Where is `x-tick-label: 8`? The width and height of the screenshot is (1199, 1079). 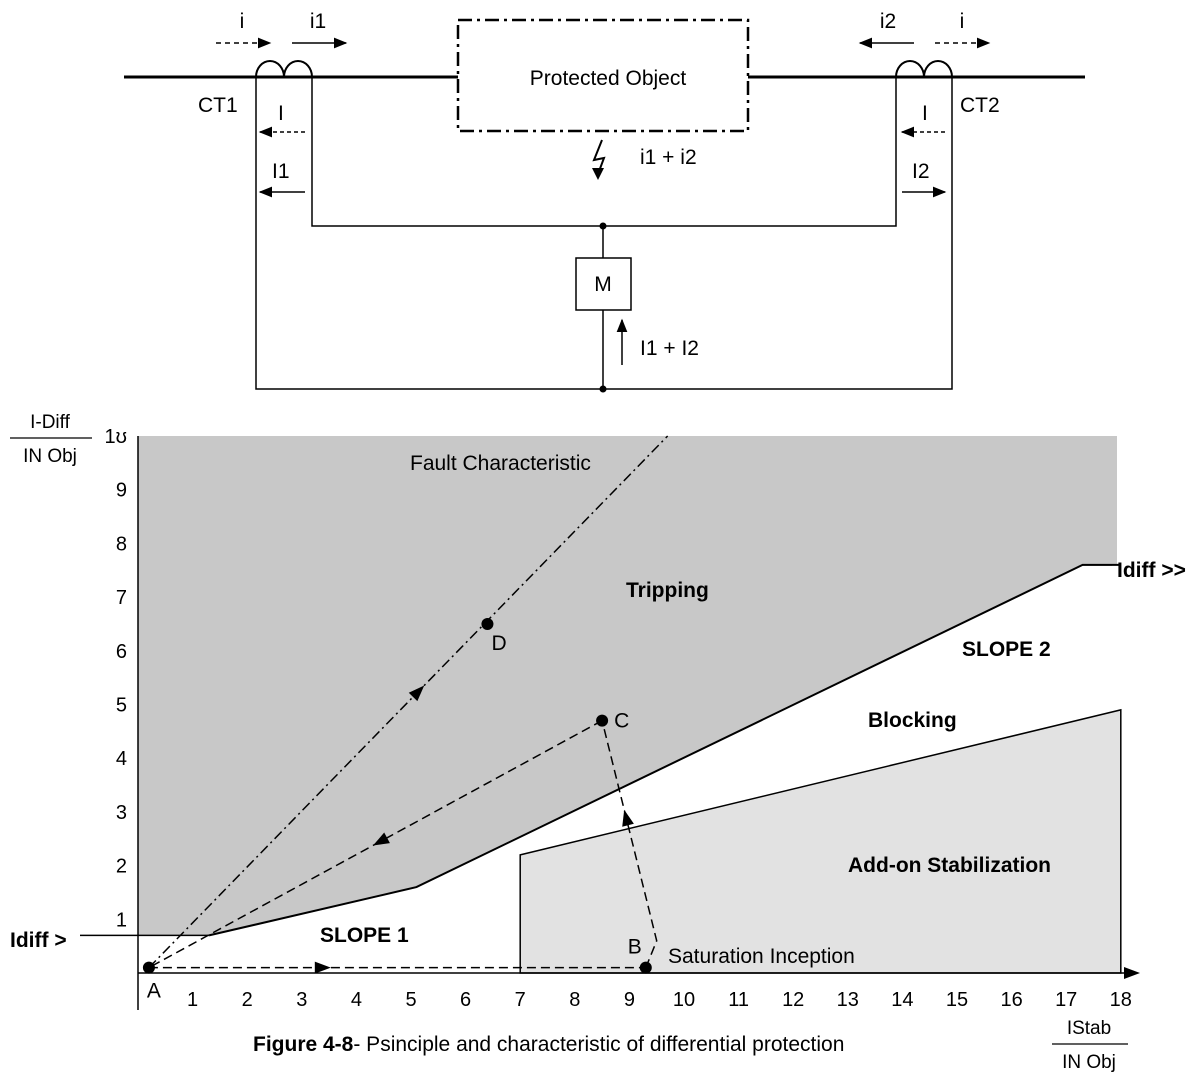
x-tick-label: 8 is located at coordinates (574, 1000).